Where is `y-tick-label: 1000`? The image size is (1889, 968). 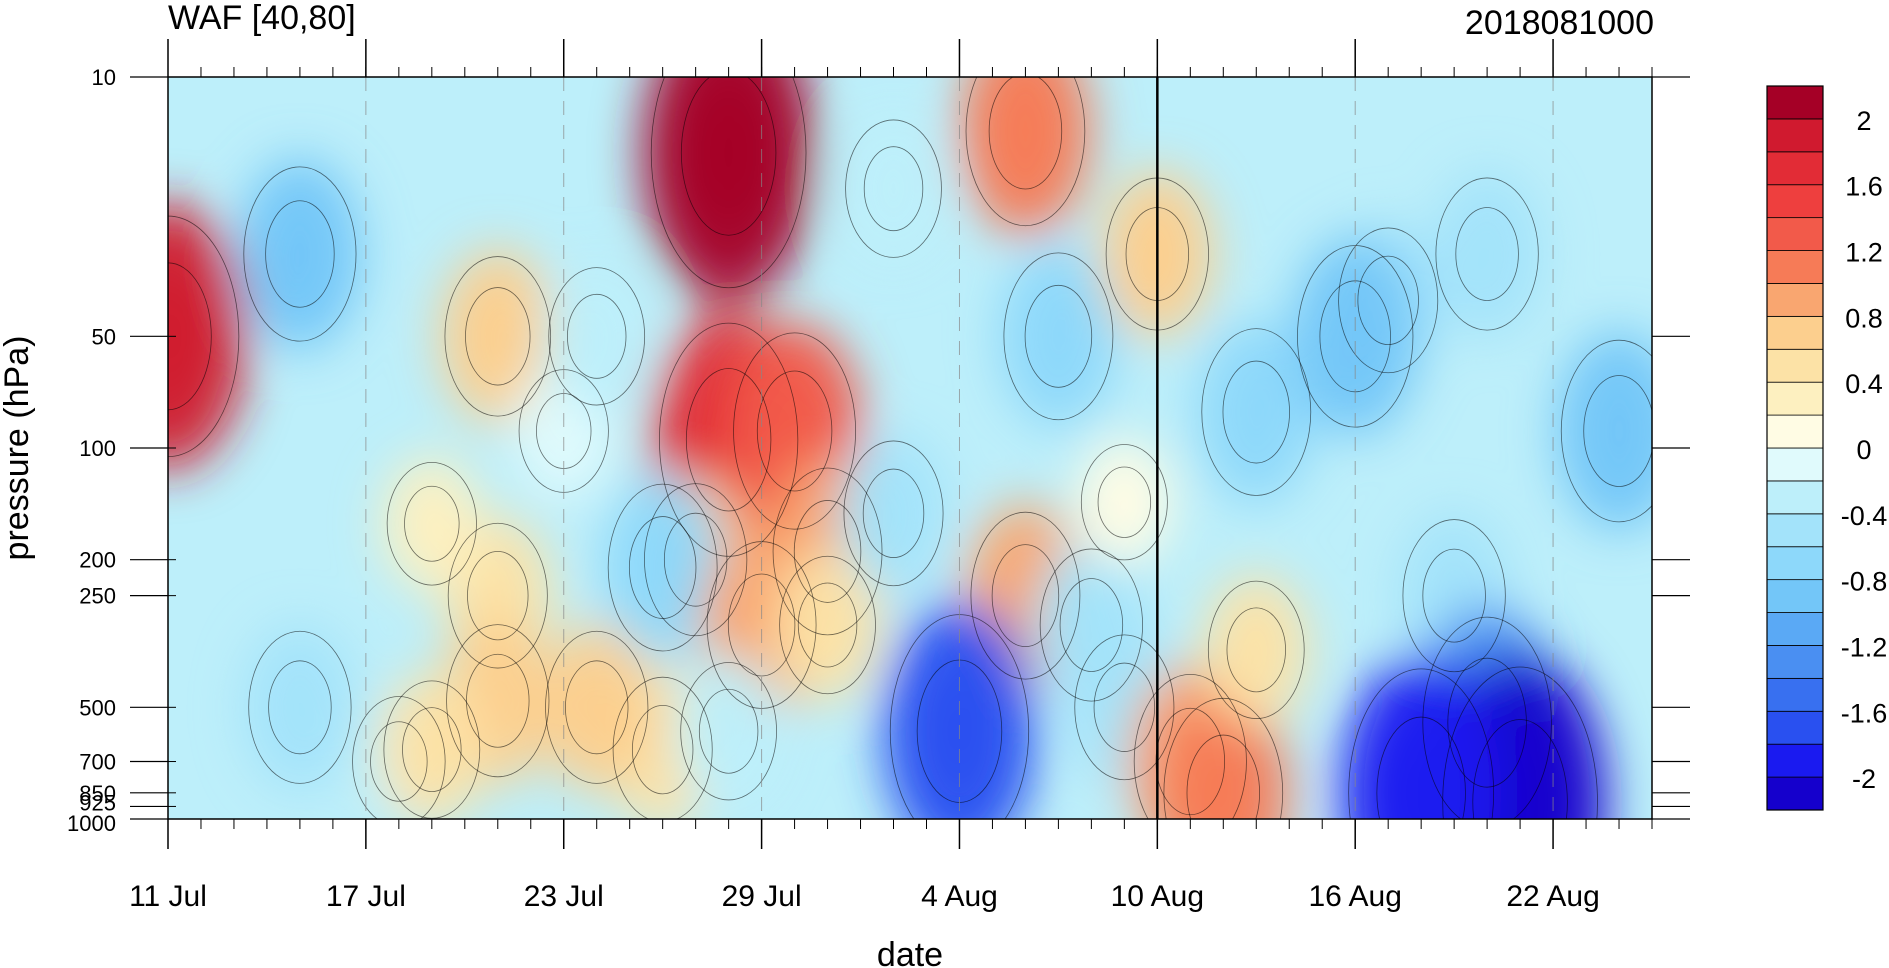
y-tick-label: 1000 is located at coordinates (91, 823).